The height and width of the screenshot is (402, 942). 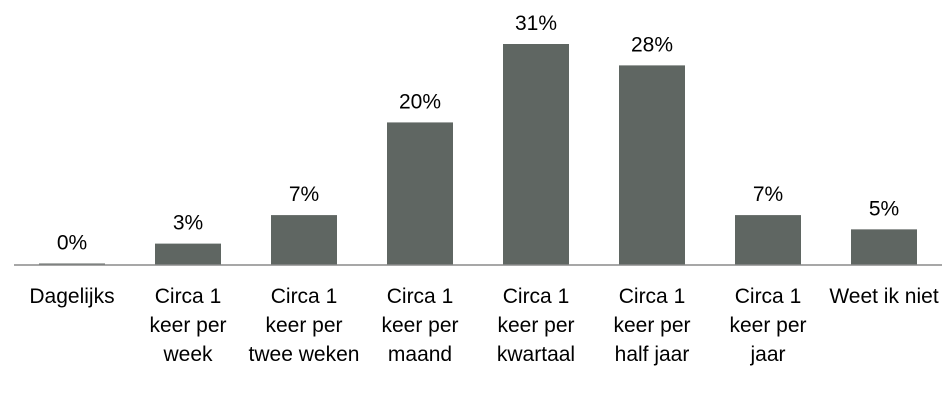 What do you see at coordinates (72, 243) in the screenshot?
I see `data-label: 0%` at bounding box center [72, 243].